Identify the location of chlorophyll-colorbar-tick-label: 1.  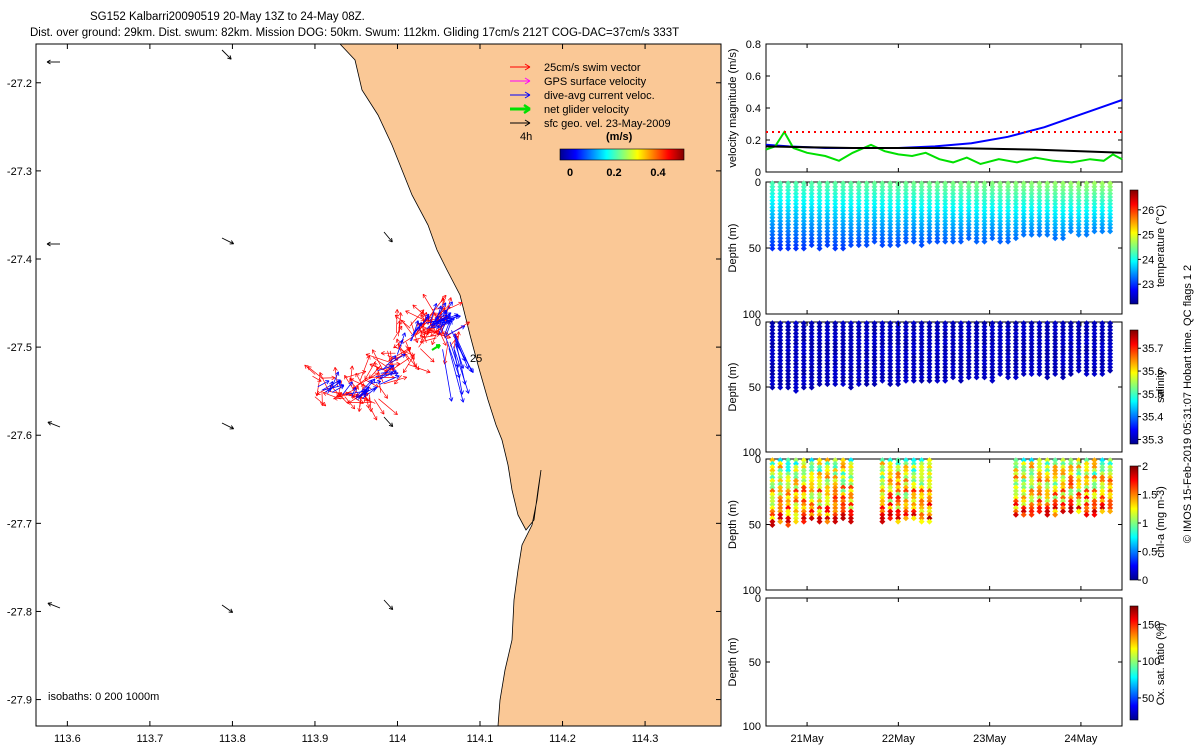
(1145, 524).